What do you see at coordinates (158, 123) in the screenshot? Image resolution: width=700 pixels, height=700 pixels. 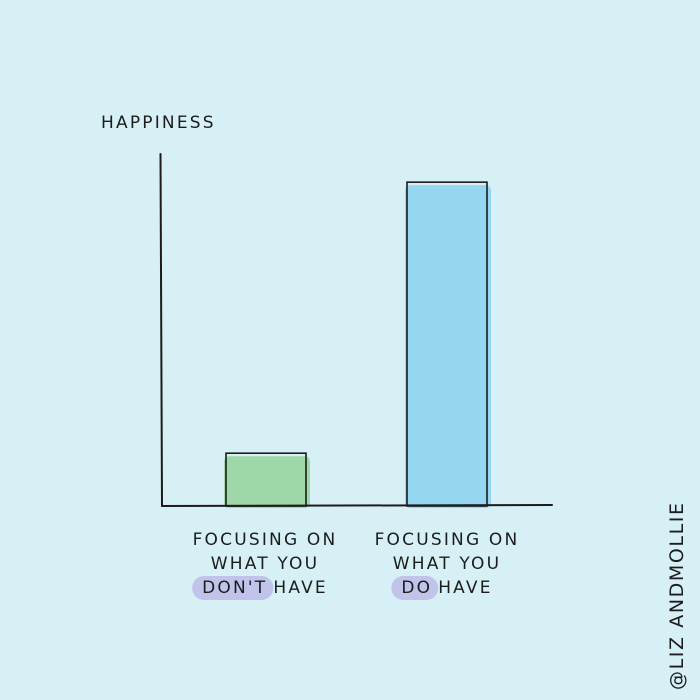 I see `y-axis-label: HAPPINESS` at bounding box center [158, 123].